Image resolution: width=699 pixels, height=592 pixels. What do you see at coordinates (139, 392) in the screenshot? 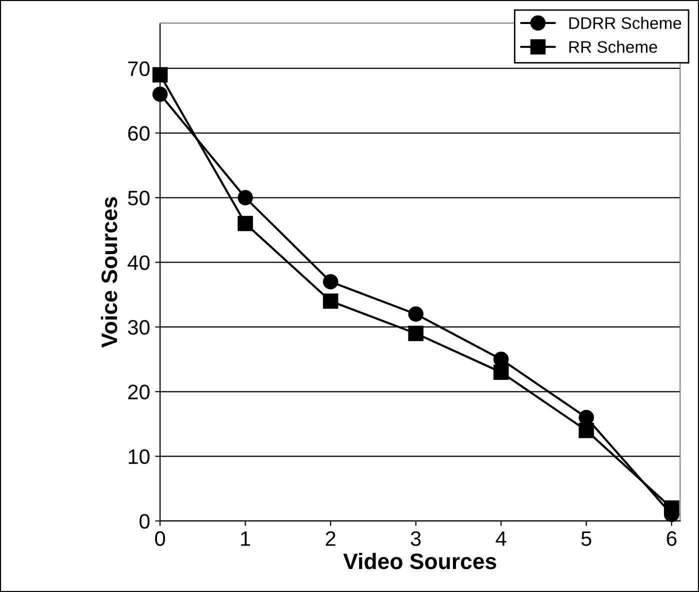
I see `y-tick-label: 20` at bounding box center [139, 392].